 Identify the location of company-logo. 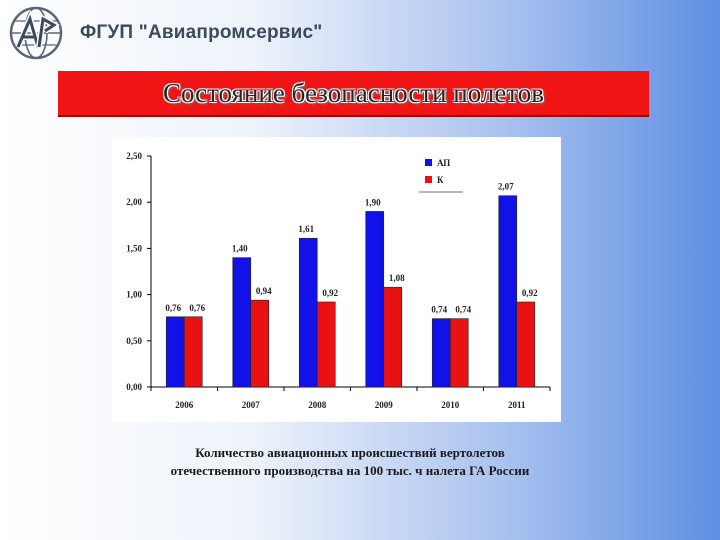
(36, 33).